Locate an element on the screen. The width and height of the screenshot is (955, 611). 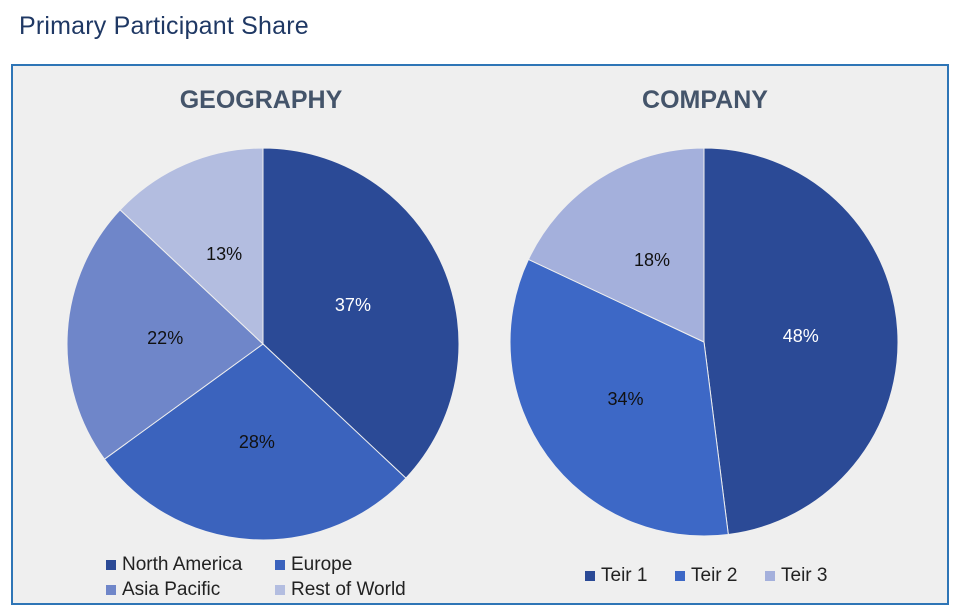
pie-slice-asia-pacific is located at coordinates (165, 334).